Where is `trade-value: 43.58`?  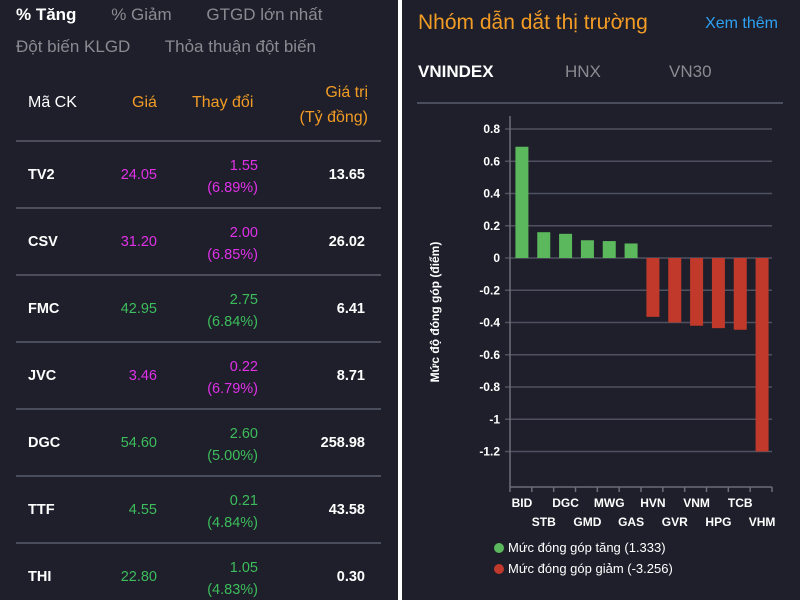 trade-value: 43.58 is located at coordinates (346, 510).